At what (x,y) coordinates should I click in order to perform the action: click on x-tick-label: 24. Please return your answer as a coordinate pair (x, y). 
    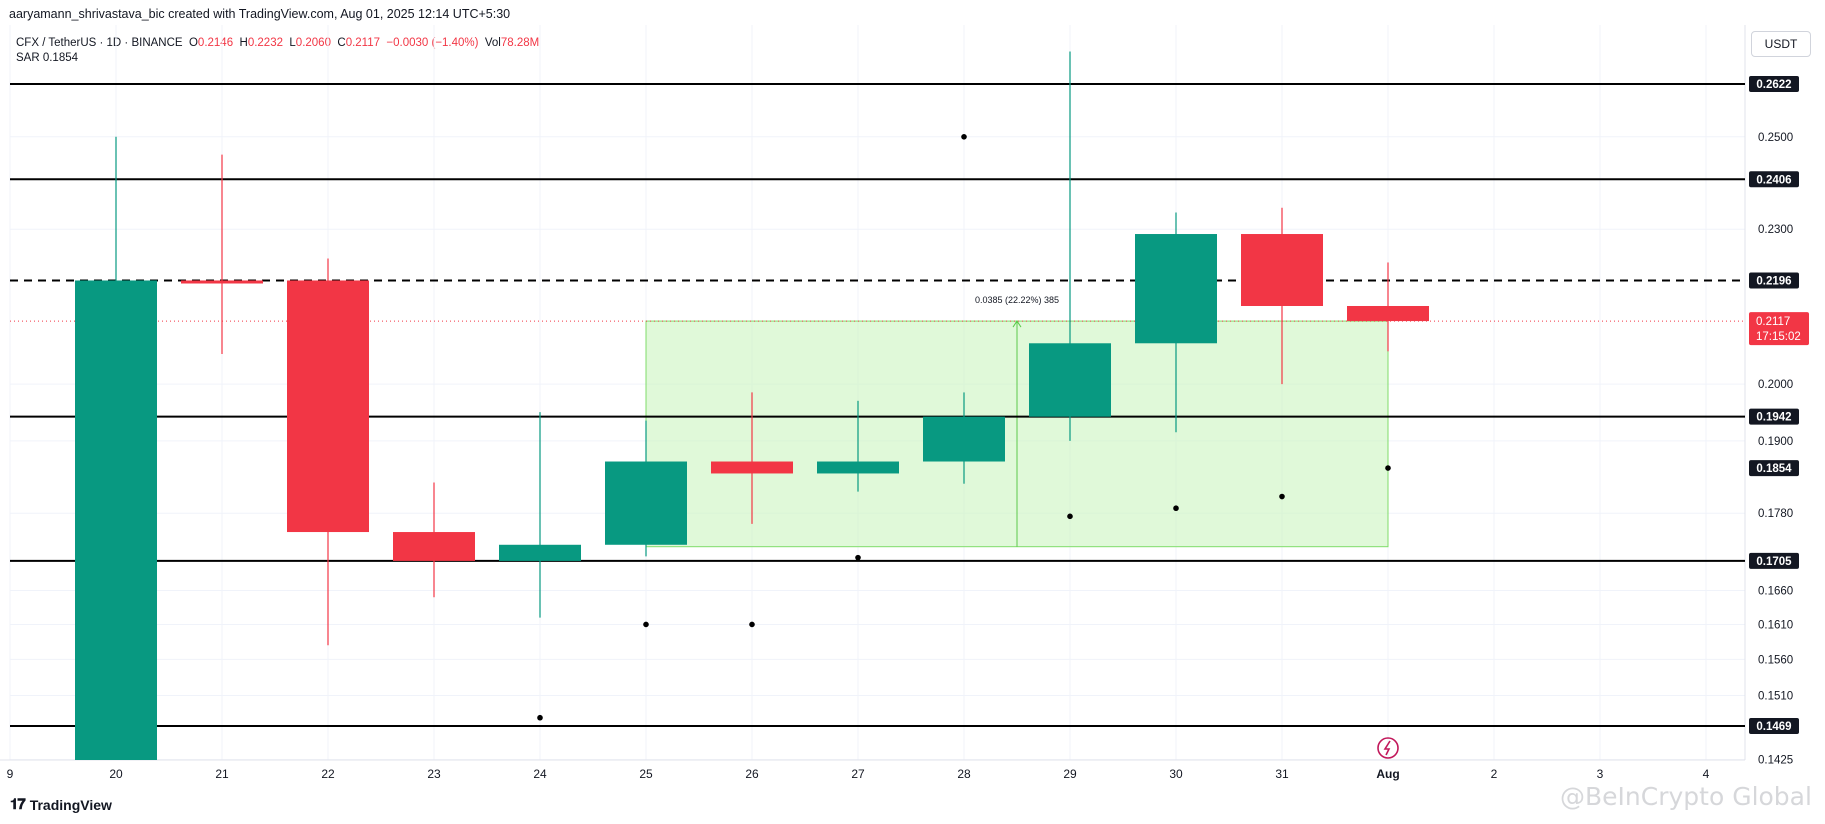
    Looking at the image, I should click on (540, 774).